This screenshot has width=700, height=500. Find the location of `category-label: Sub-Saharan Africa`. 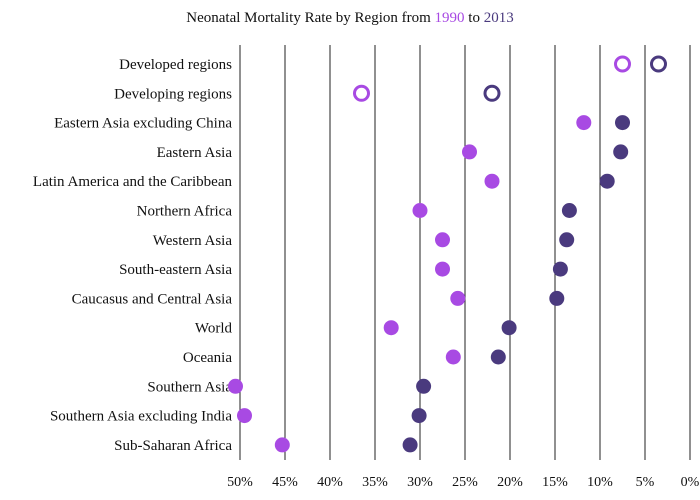

category-label: Sub-Saharan Africa is located at coordinates (173, 446).